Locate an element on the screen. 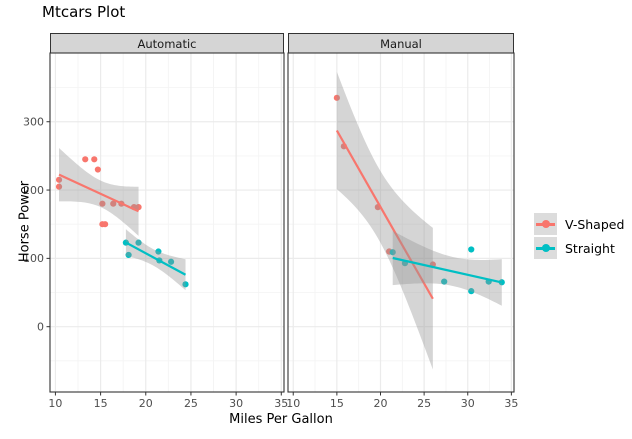 The image size is (632, 439). legend-entry-straight: Straight is located at coordinates (579, 248).